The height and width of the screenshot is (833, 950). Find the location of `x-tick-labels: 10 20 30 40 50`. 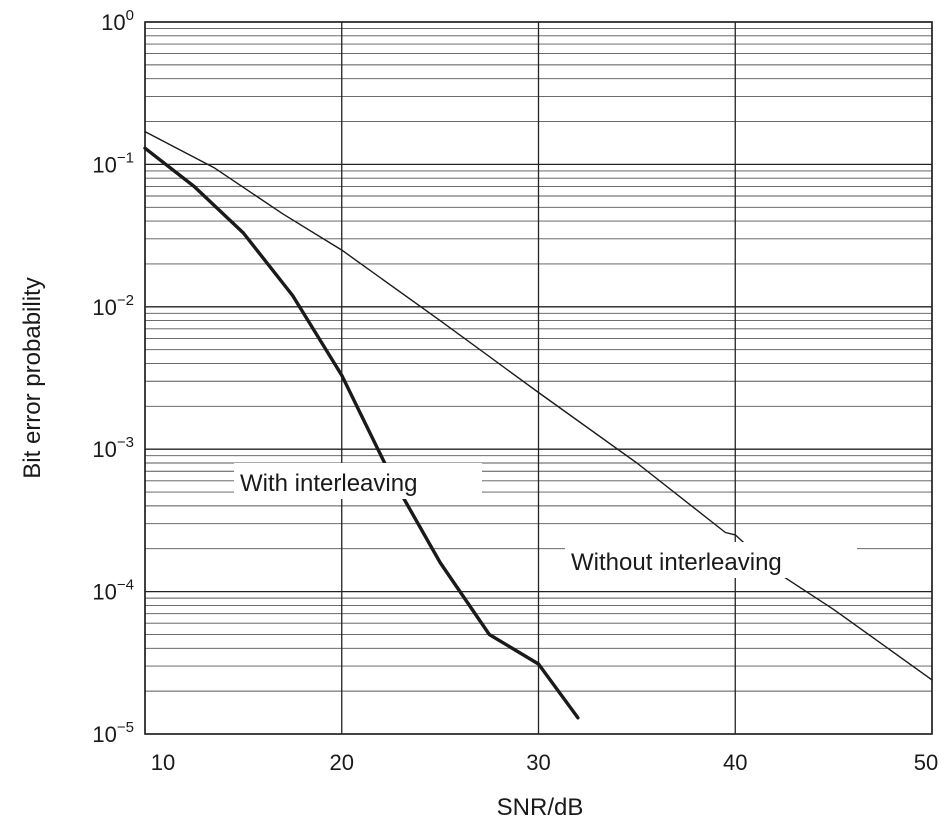

x-tick-labels: 10 20 30 40 50 is located at coordinates (544, 762).